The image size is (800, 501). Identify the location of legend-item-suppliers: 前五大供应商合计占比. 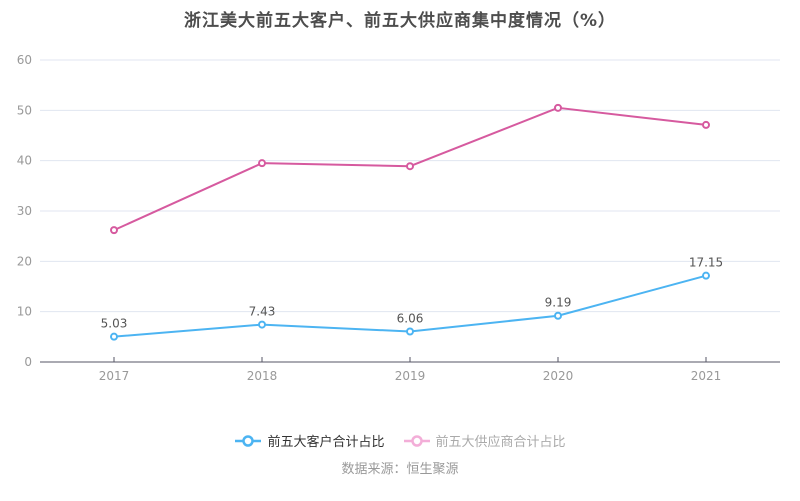
(484, 440).